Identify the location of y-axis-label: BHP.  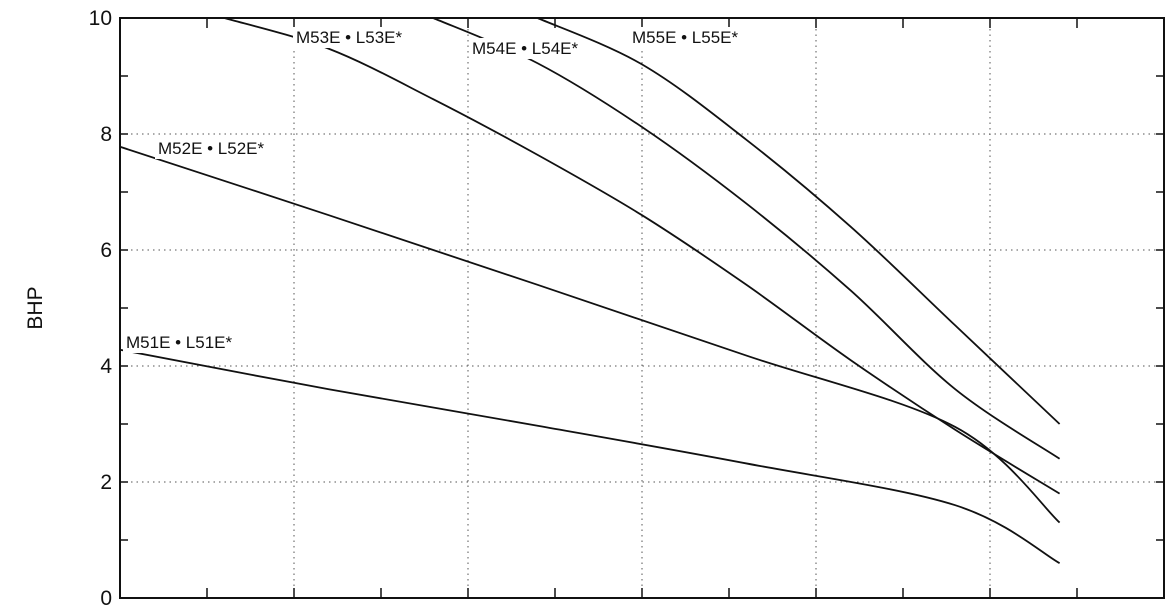
(35, 307).